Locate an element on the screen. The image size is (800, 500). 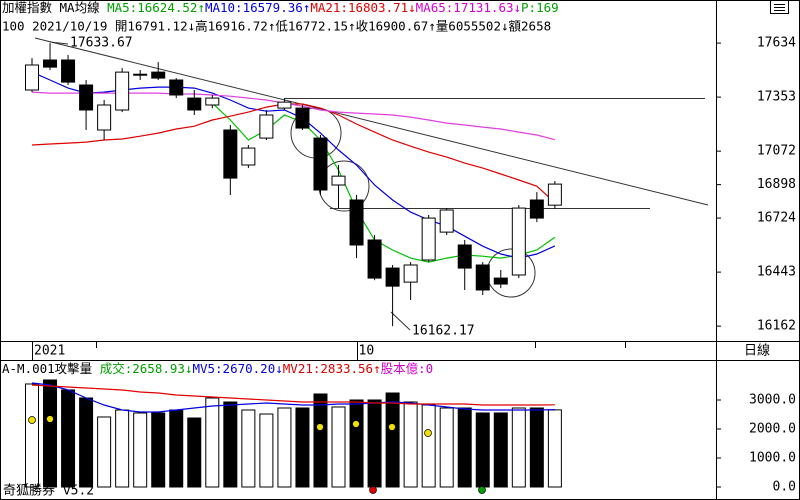
header-item: MA65:17131.63↓ is located at coordinates (468, 7).